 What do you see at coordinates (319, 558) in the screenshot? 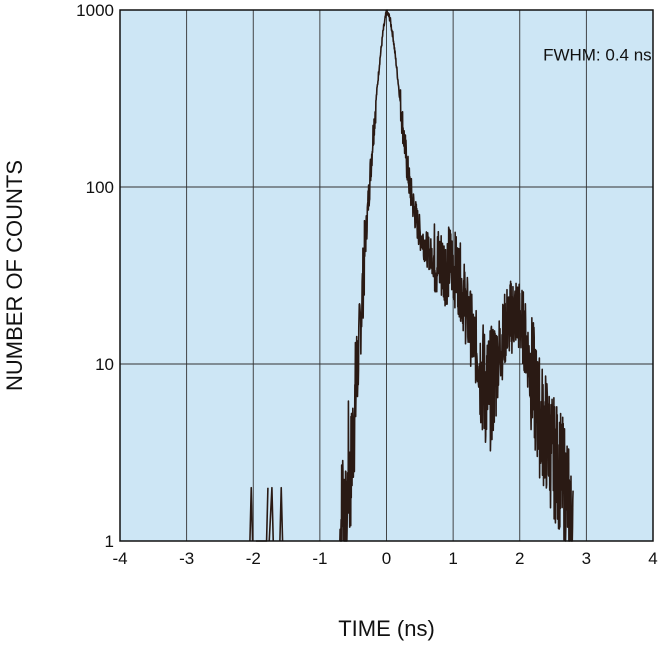
I see `x-tick-label: -1` at bounding box center [319, 558].